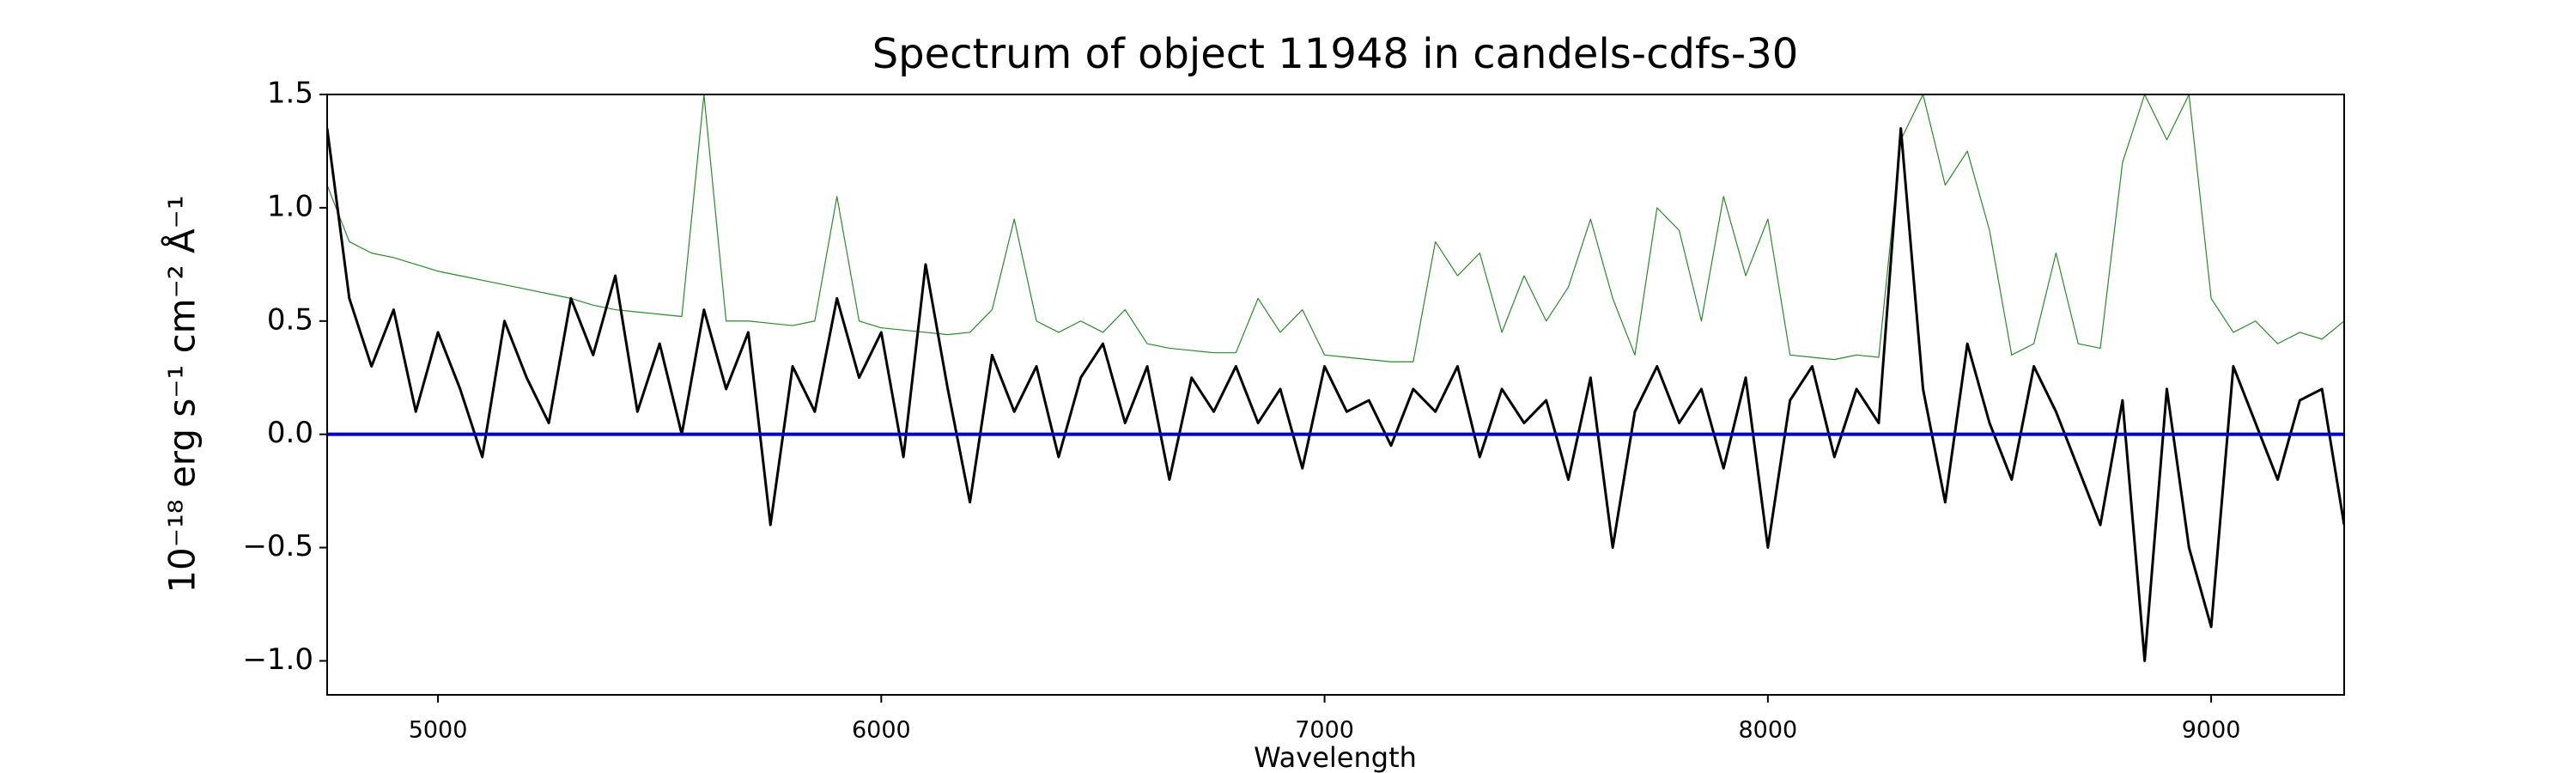 This screenshot has height=773, width=2576. Describe the element at coordinates (290, 93) in the screenshot. I see `y-tick-label: 1.5` at that location.